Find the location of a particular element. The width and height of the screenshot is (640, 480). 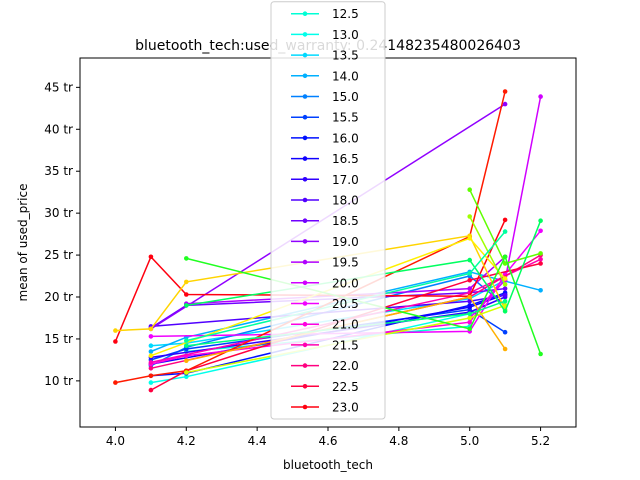

legend-item: 16.0 is located at coordinates (325, 138).